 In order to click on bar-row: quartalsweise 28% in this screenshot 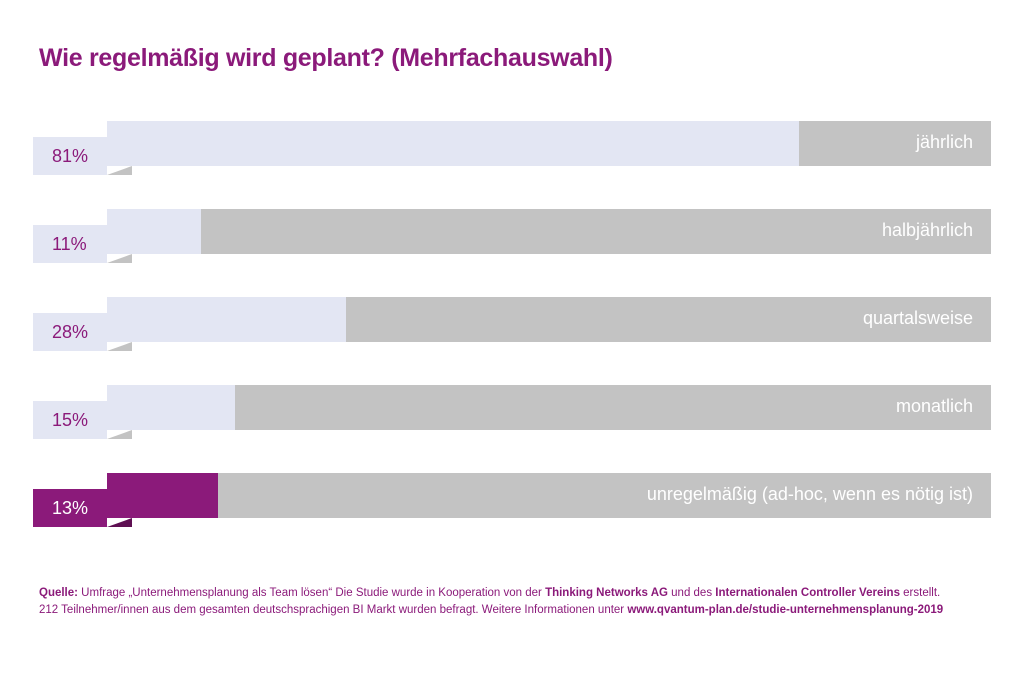, I will do `click(512, 327)`.